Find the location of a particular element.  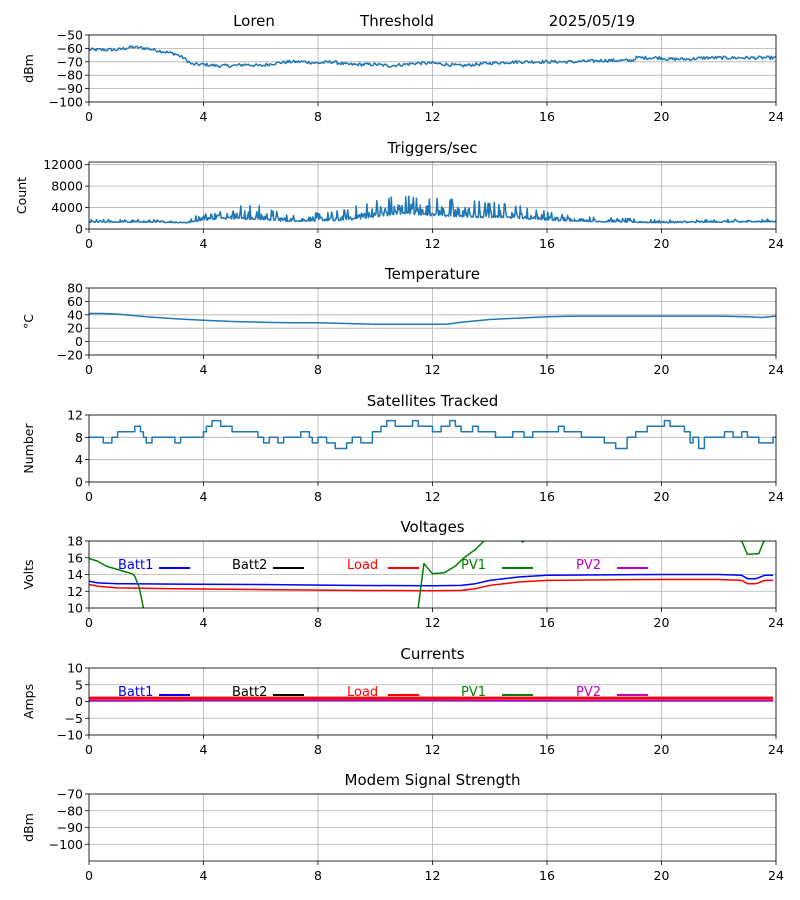

y-tick-label: 16 is located at coordinates (75, 557).